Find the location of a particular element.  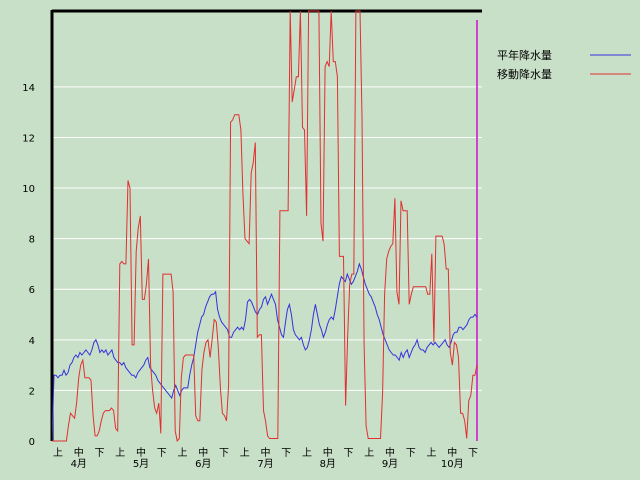

x-tick-month: 5月 is located at coordinates (141, 464).